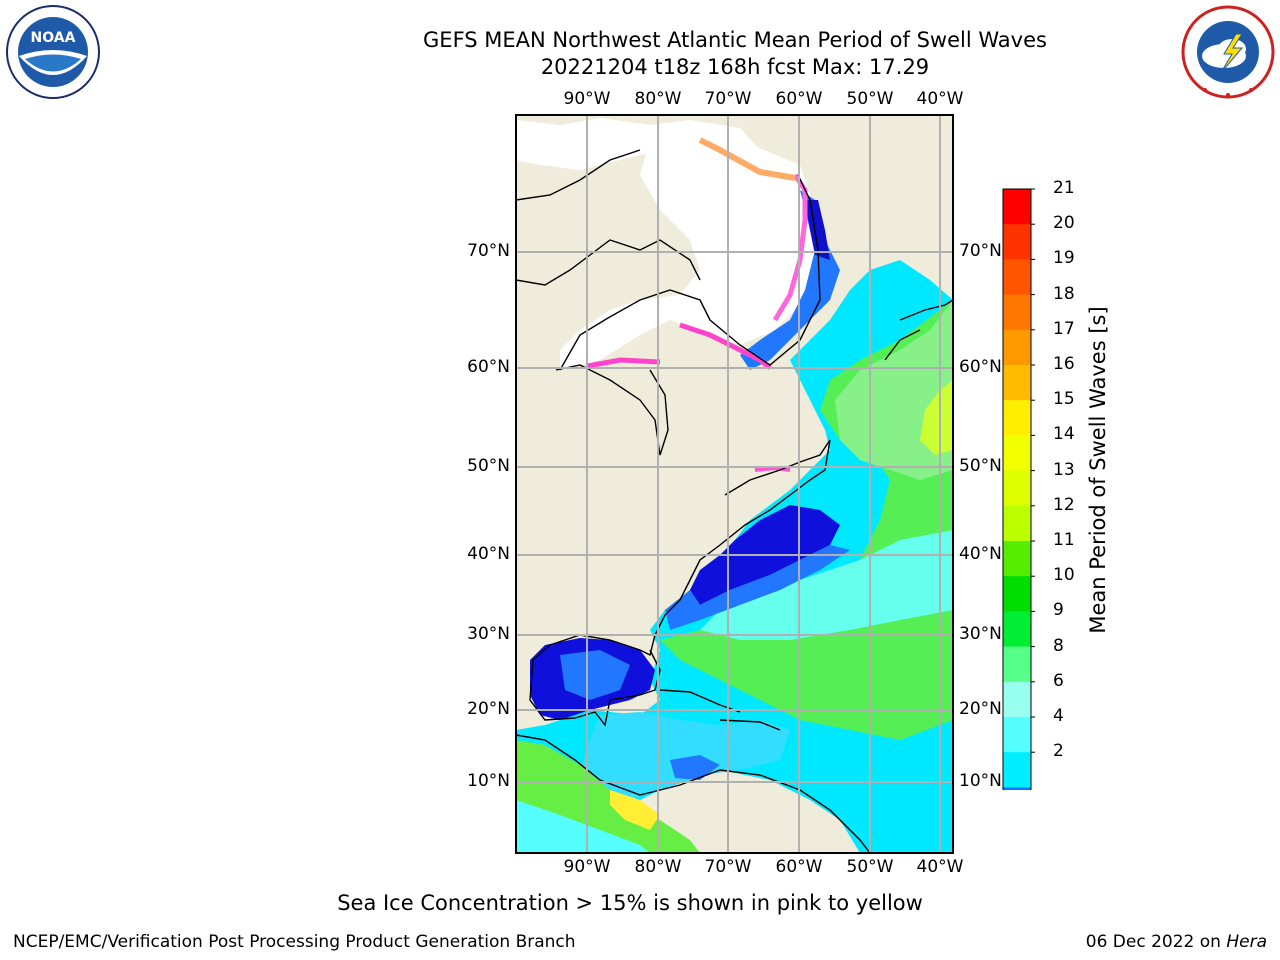  I want to click on pacific-yellow, so click(635, 810).